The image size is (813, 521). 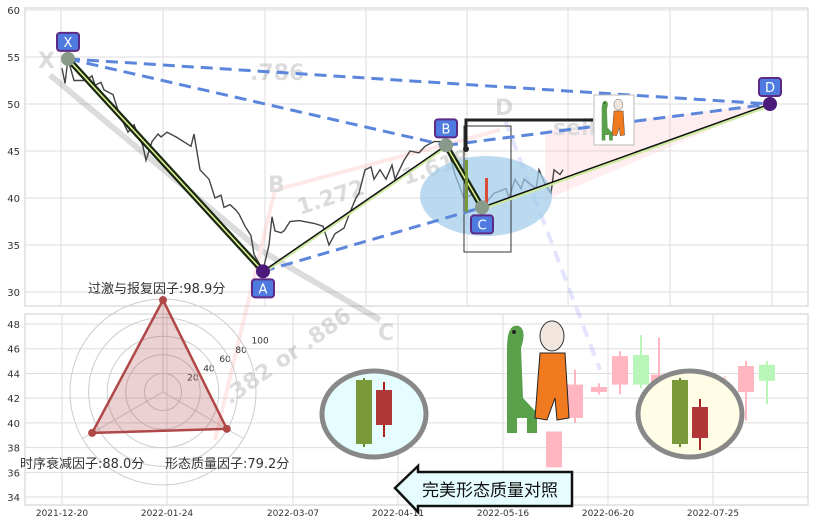 What do you see at coordinates (386, 333) in the screenshot?
I see `watermark-text: C` at bounding box center [386, 333].